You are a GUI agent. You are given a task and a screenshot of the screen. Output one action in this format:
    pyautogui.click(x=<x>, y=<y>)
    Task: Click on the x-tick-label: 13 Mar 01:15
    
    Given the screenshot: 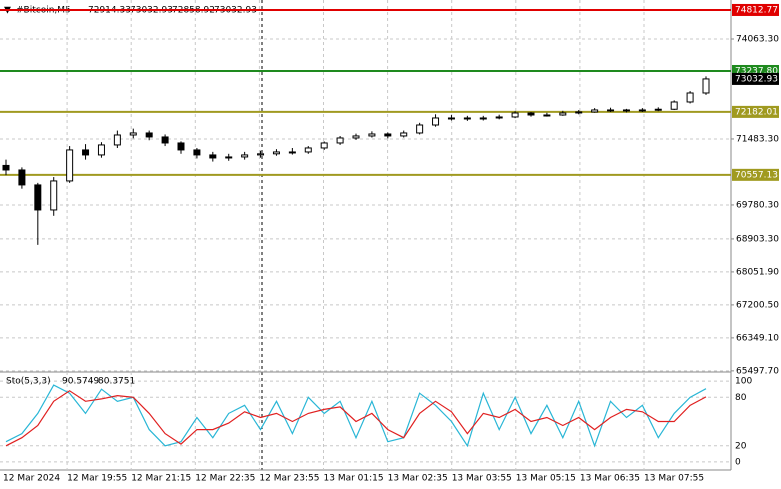 What is the action you would take?
    pyautogui.click(x=354, y=479)
    